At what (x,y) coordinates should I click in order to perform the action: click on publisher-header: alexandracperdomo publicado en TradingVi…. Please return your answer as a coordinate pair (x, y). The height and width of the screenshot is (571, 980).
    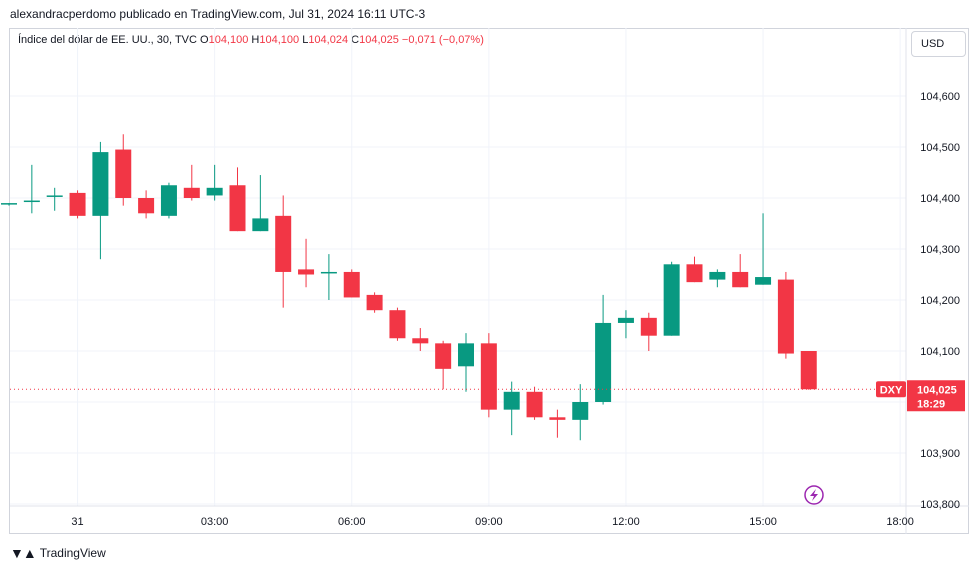
    Looking at the image, I should click on (218, 14).